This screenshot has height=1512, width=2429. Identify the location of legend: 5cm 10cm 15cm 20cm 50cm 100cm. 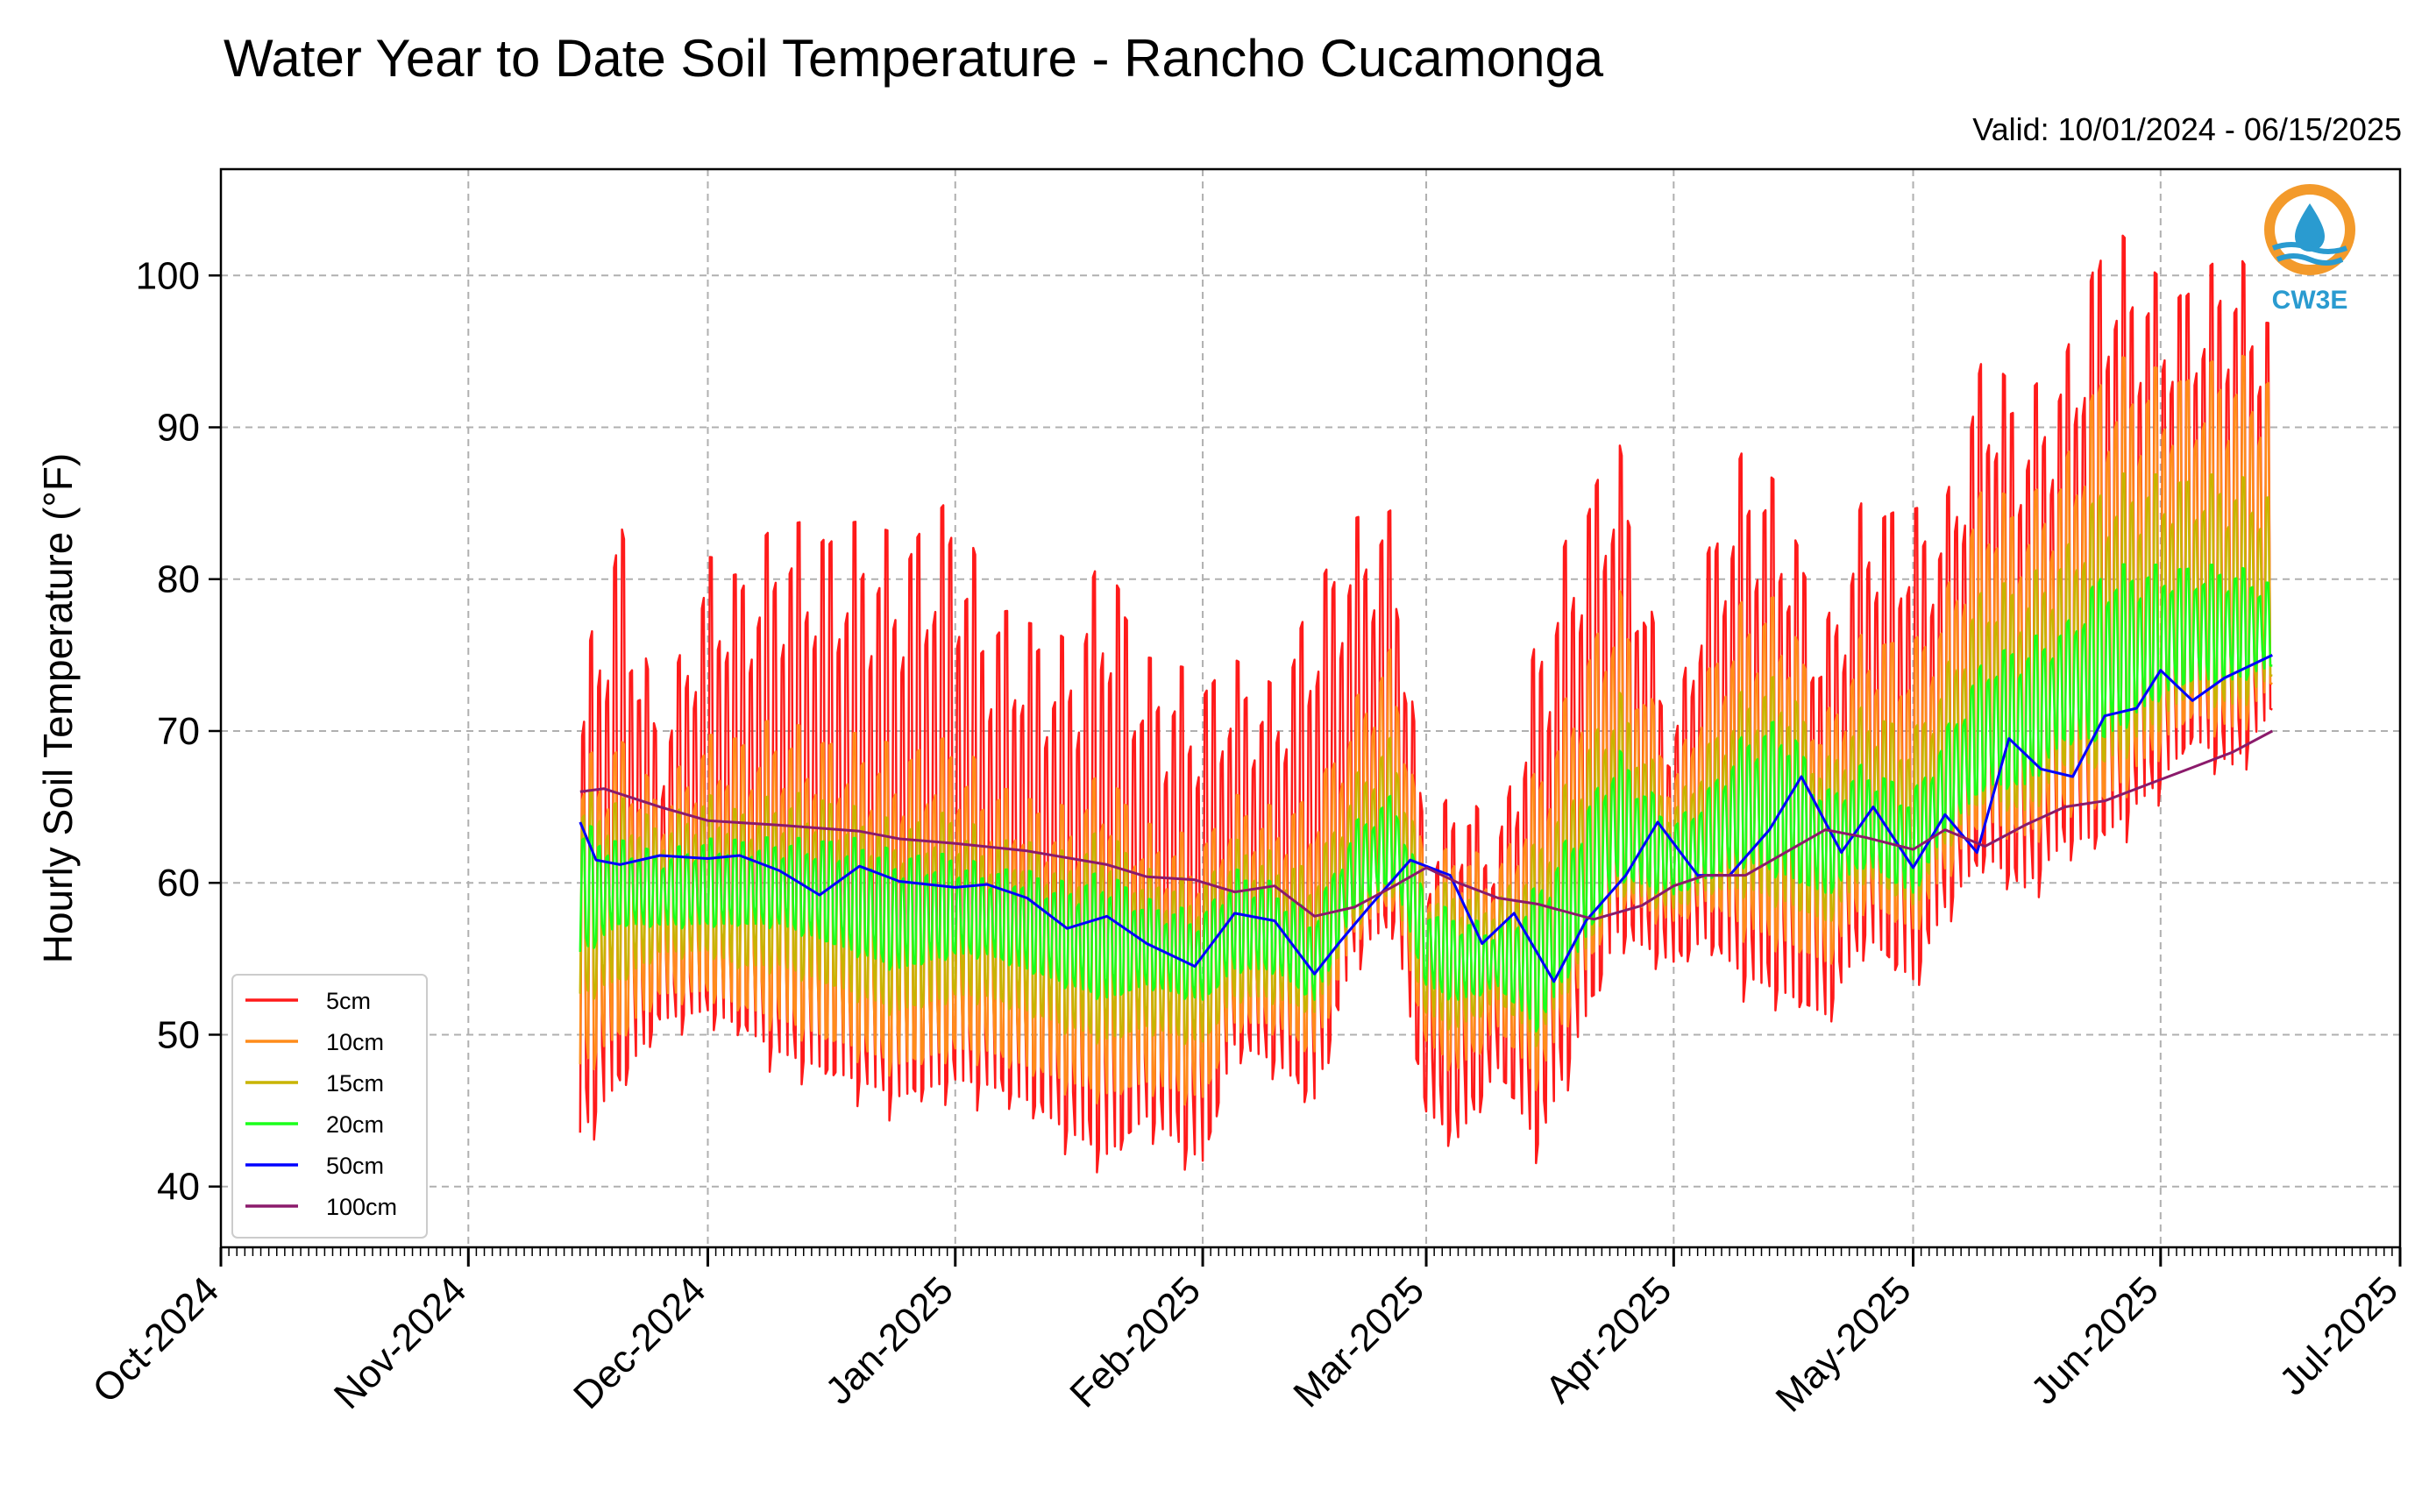
(330, 1106).